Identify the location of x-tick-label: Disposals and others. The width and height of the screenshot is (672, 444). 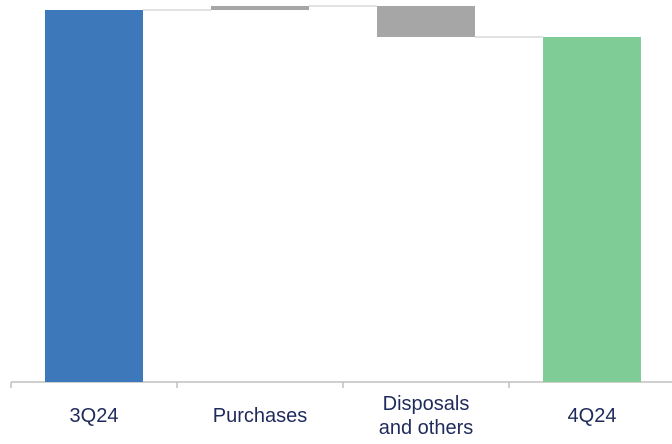
(426, 416).